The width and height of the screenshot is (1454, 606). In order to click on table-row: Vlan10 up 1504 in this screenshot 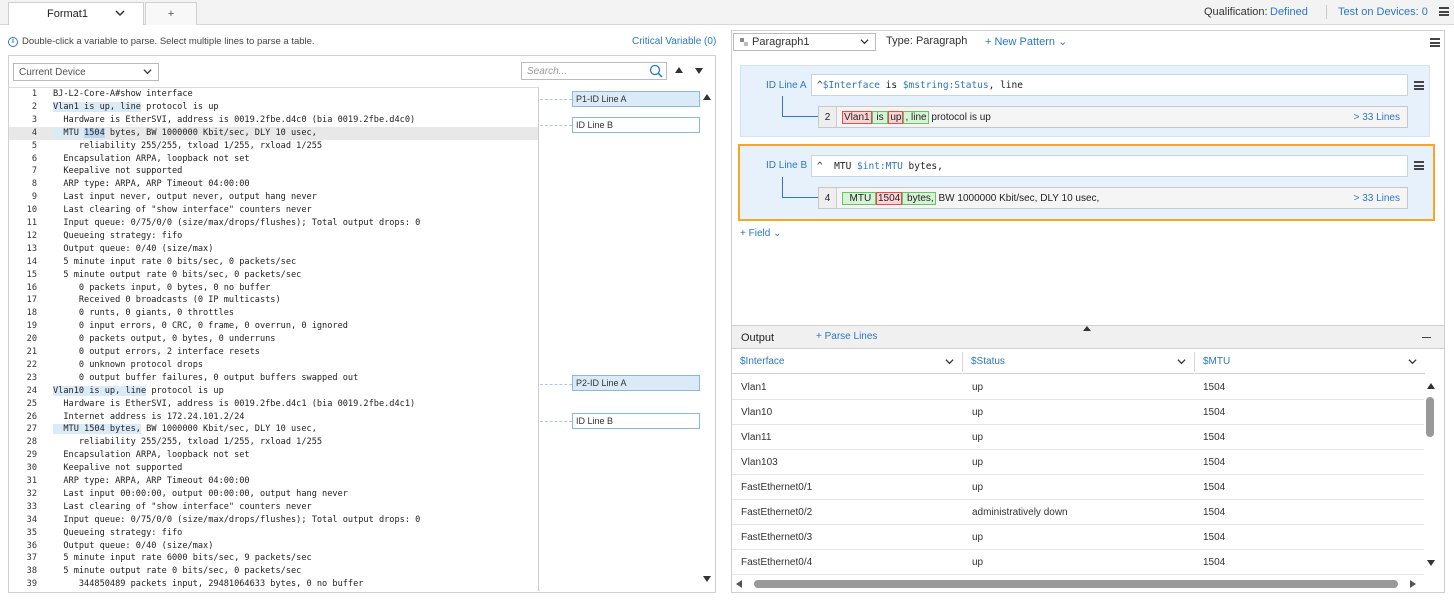, I will do `click(1078, 412)`.